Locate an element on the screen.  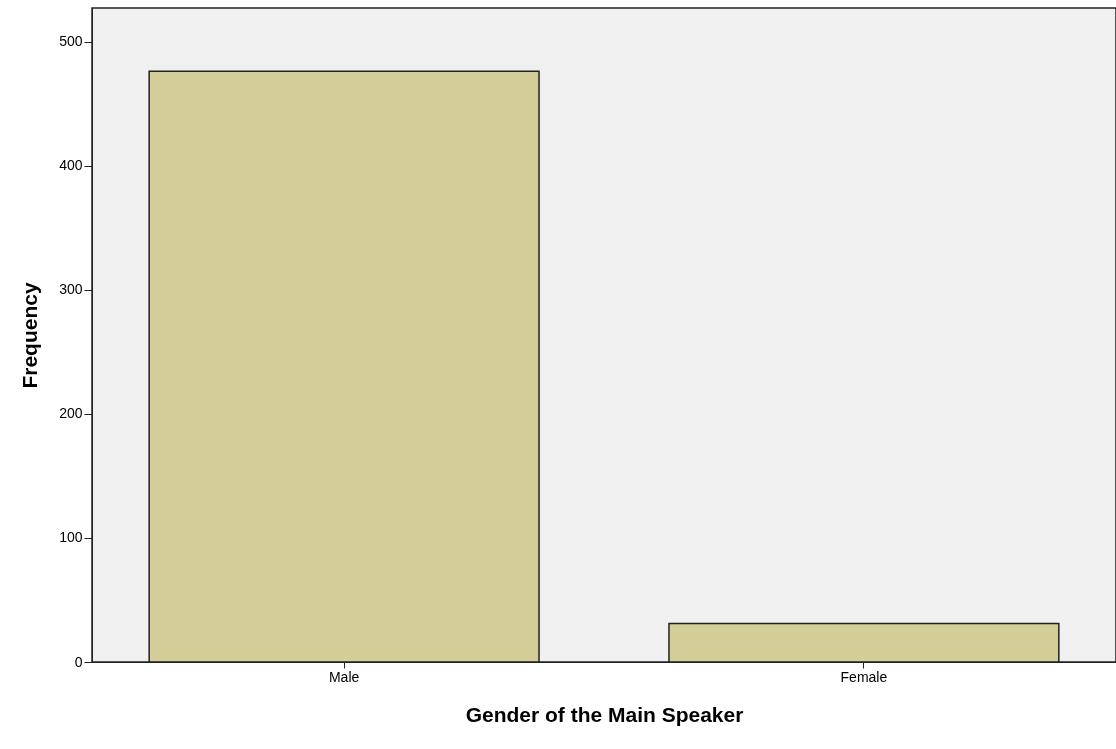
y-tick-label: 200 is located at coordinates (71, 413).